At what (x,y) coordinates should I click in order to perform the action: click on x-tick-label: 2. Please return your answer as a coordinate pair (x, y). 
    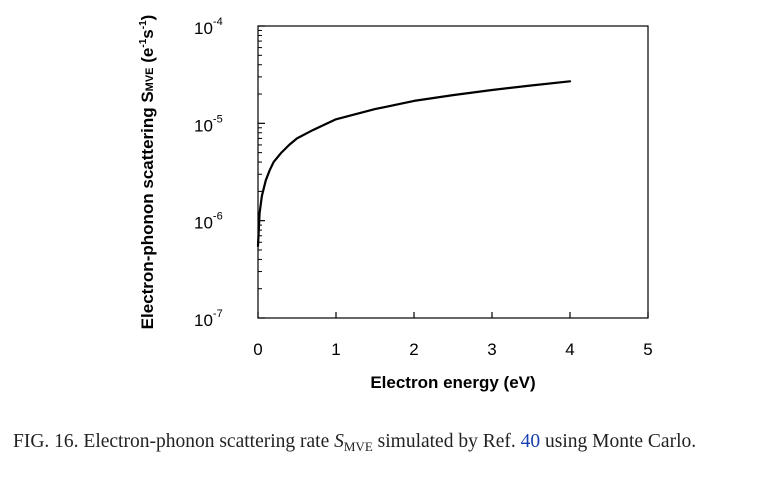
    Looking at the image, I should click on (413, 349).